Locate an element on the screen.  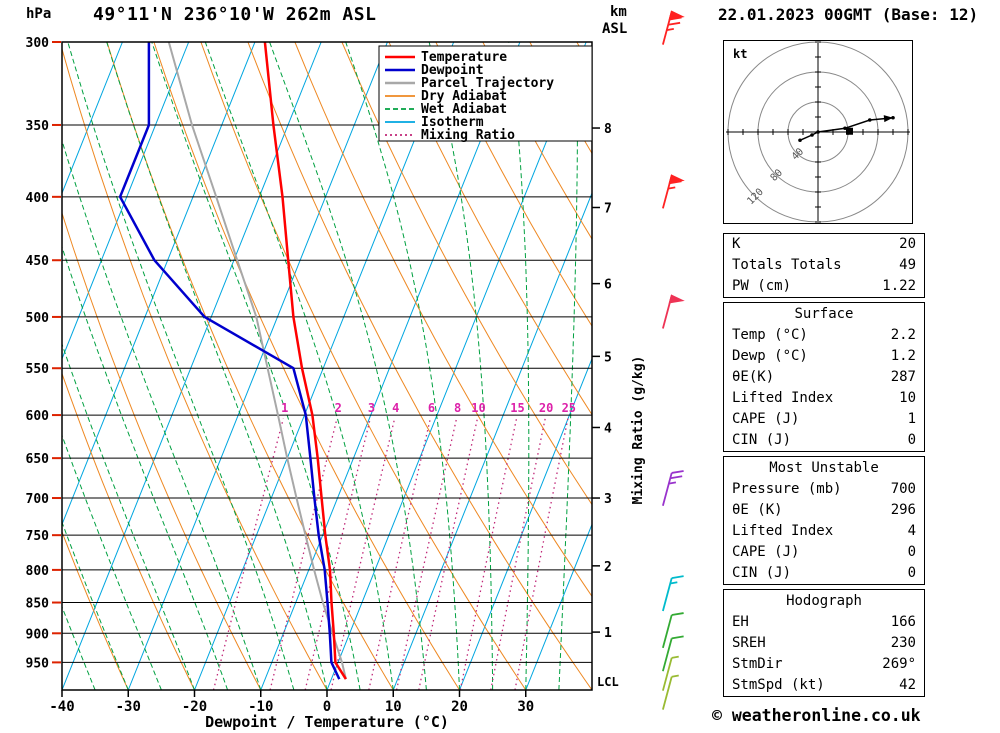
hodograph-unit-label: kt is located at coordinates (740, 54).